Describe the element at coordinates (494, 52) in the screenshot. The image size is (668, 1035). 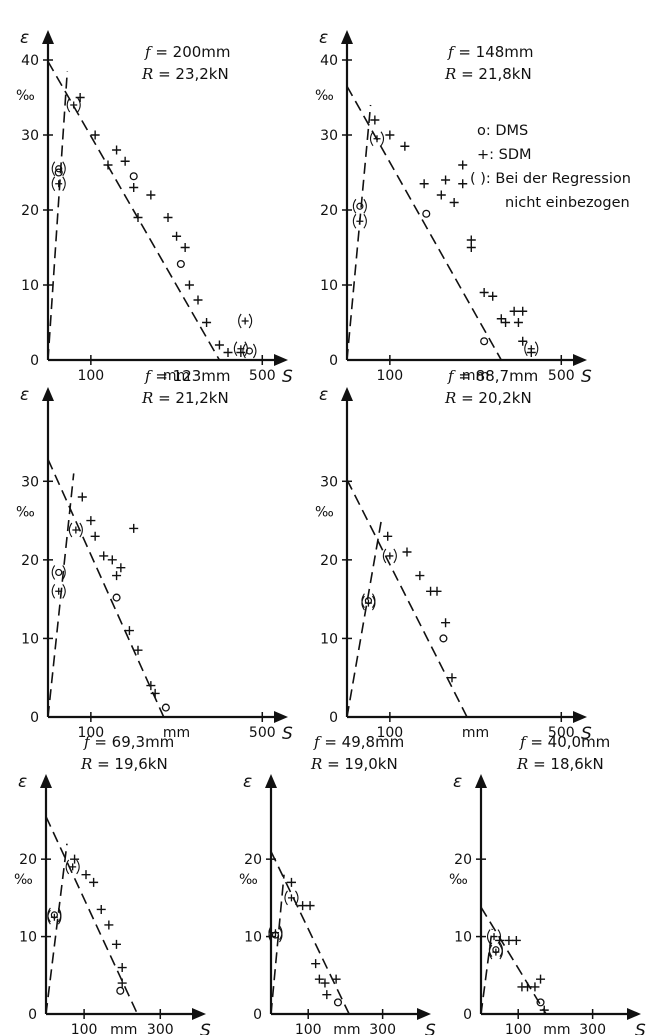
I see `param-f-value: = 148mm` at that location.